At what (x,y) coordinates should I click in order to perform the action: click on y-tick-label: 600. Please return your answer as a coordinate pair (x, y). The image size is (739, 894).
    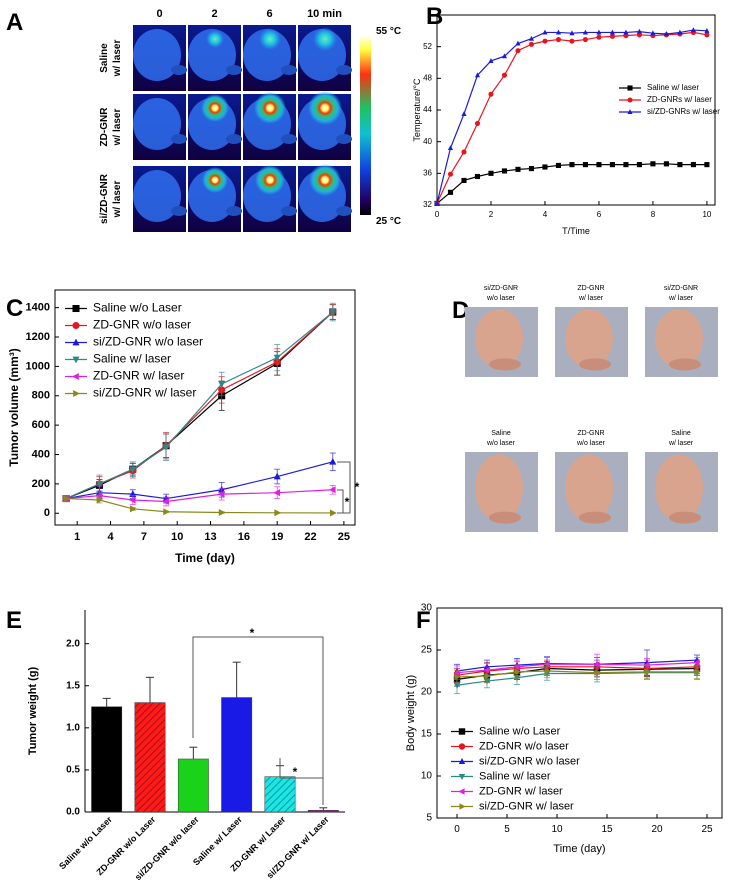
    Looking at the image, I should click on (41, 425).